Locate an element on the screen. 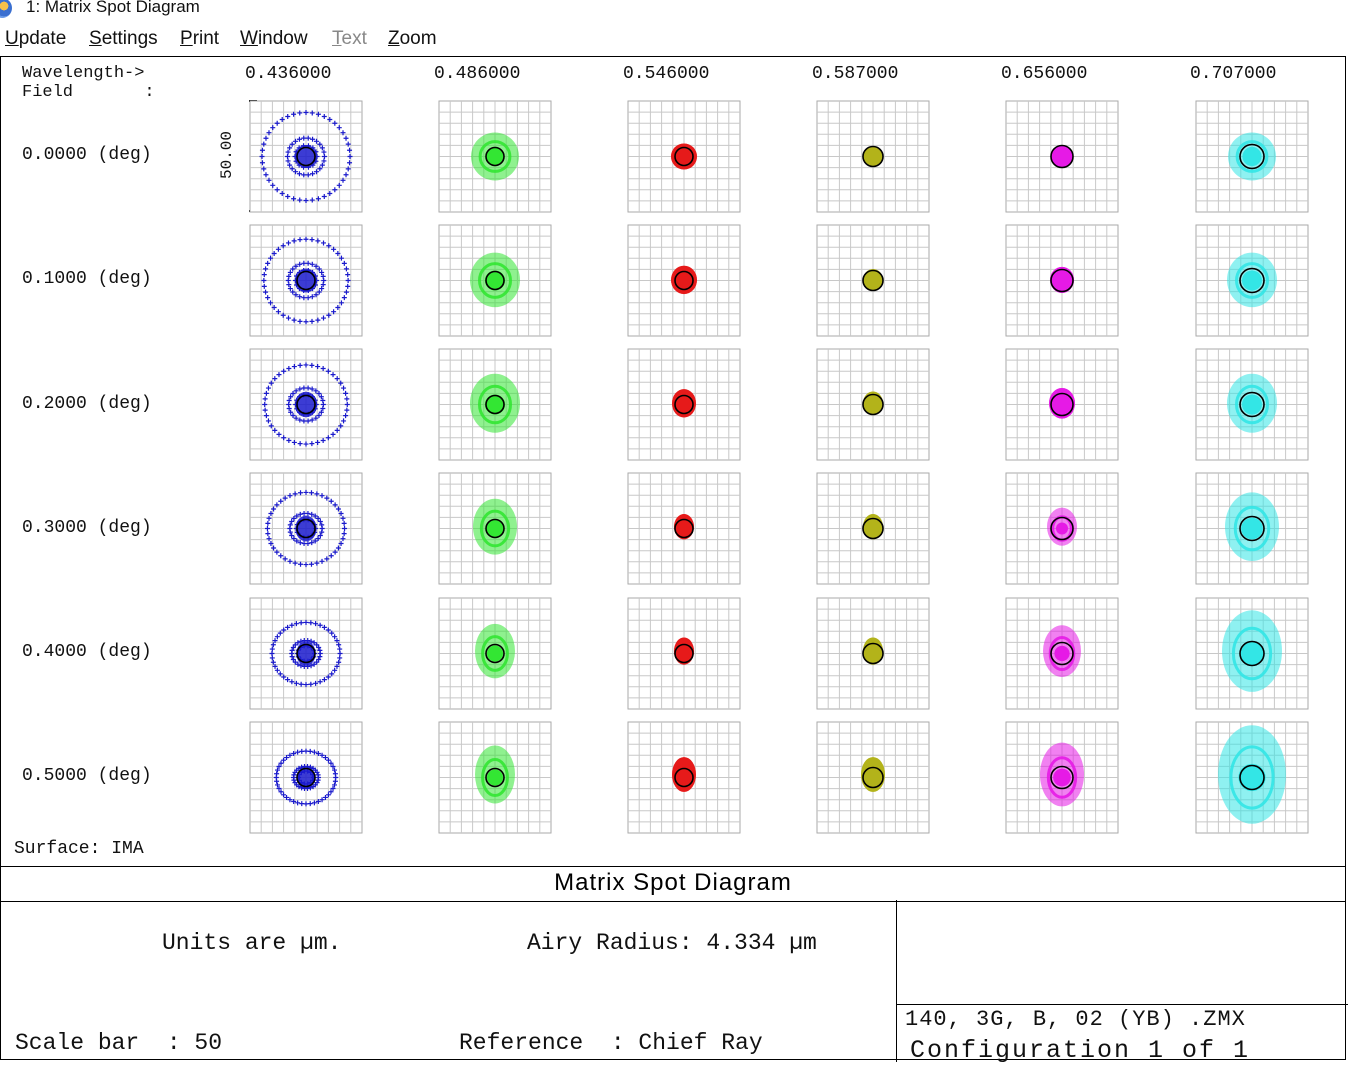 Image resolution: width=1348 pixels, height=1065 pixels. file-name-text: 140, 3G, B, 02 (YB) .ZMX is located at coordinates (1075, 1019).